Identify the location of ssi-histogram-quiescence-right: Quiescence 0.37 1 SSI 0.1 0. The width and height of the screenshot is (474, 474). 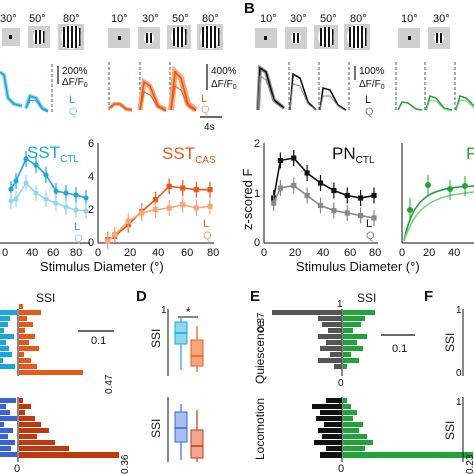
(334, 340).